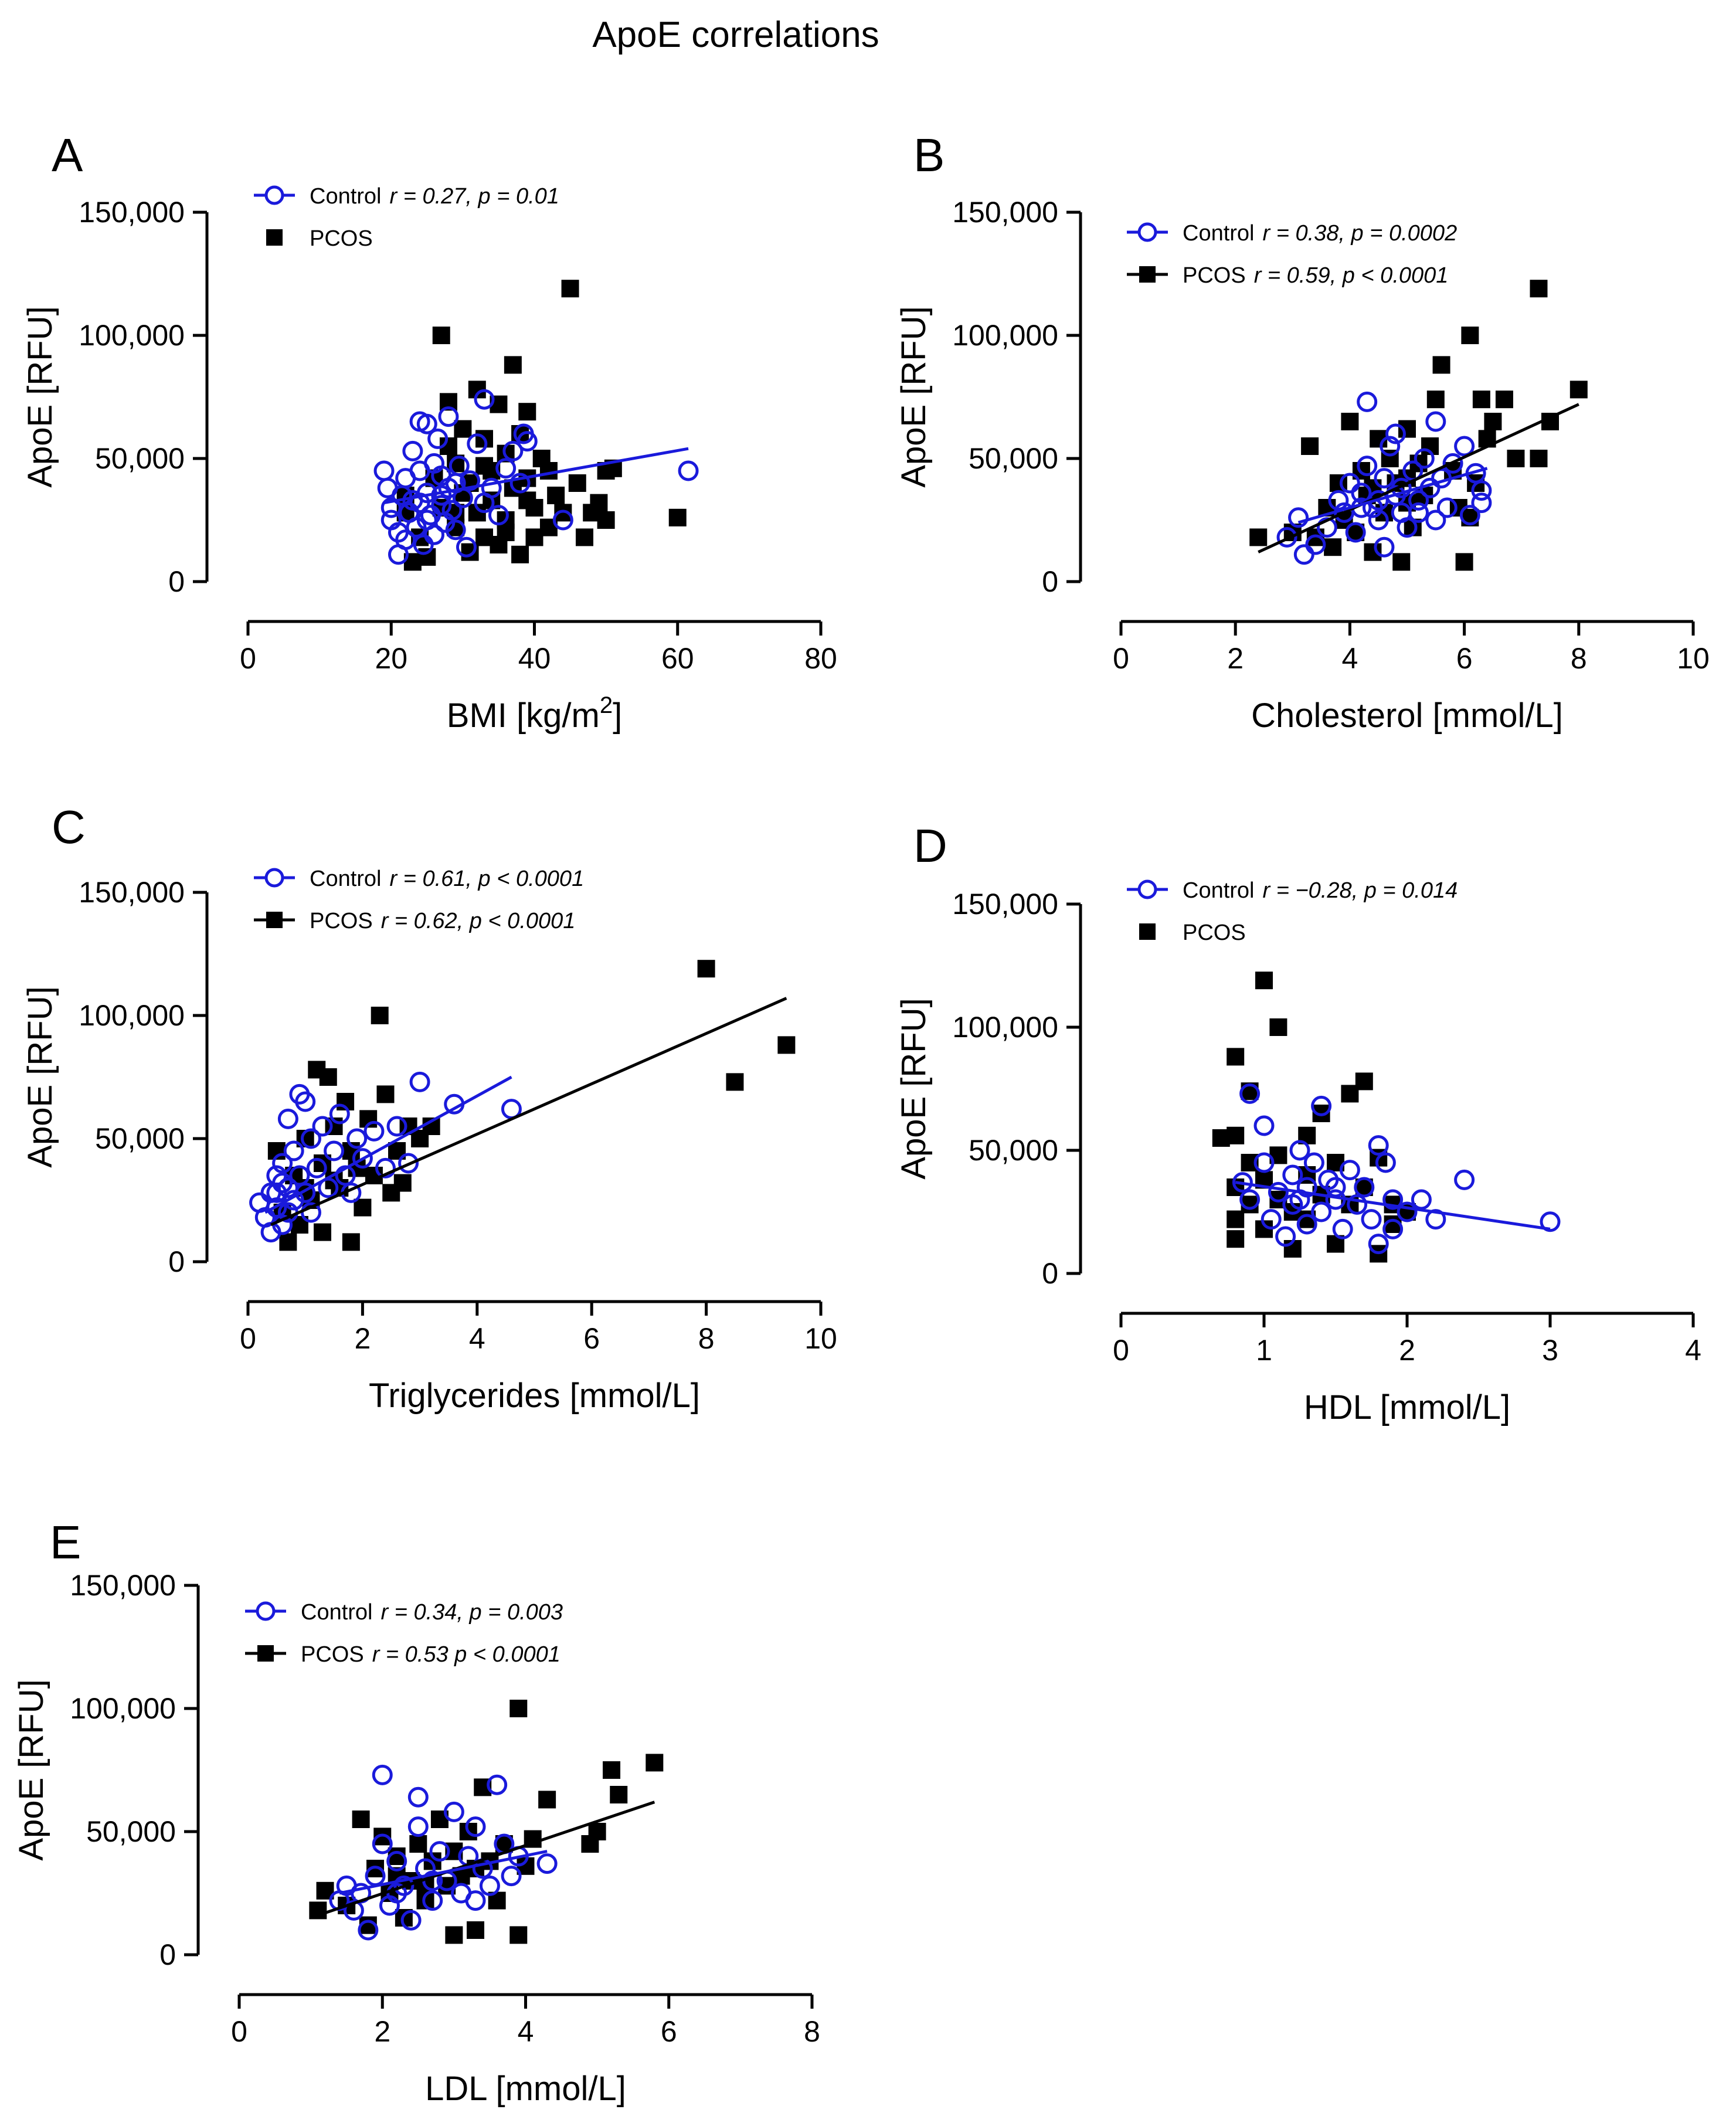 The height and width of the screenshot is (2123, 1736). I want to click on legend-entry: Control r = 0.38, p = 0.0002, so click(1320, 234).